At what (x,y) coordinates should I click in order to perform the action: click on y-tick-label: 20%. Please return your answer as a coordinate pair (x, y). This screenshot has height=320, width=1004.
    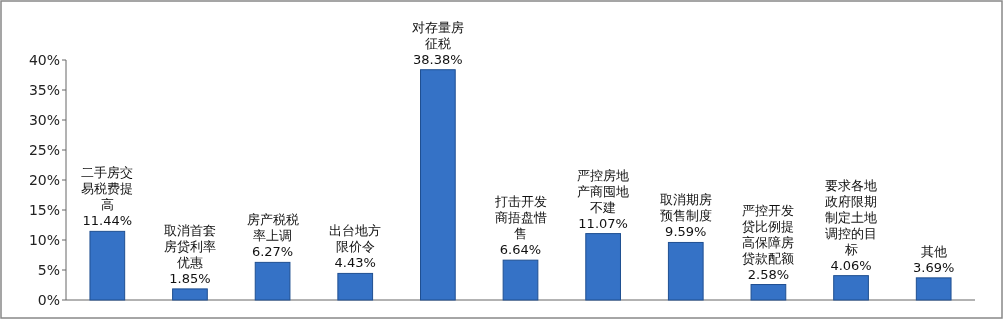
    Looking at the image, I should click on (44, 180).